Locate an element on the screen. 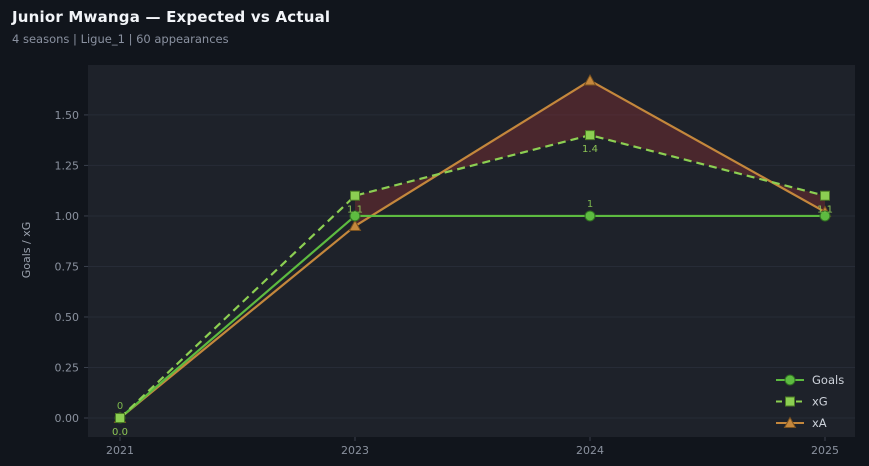 This screenshot has width=869, height=466. x-axis-ticks: 2021 2023 2024 2025 is located at coordinates (472, 447).